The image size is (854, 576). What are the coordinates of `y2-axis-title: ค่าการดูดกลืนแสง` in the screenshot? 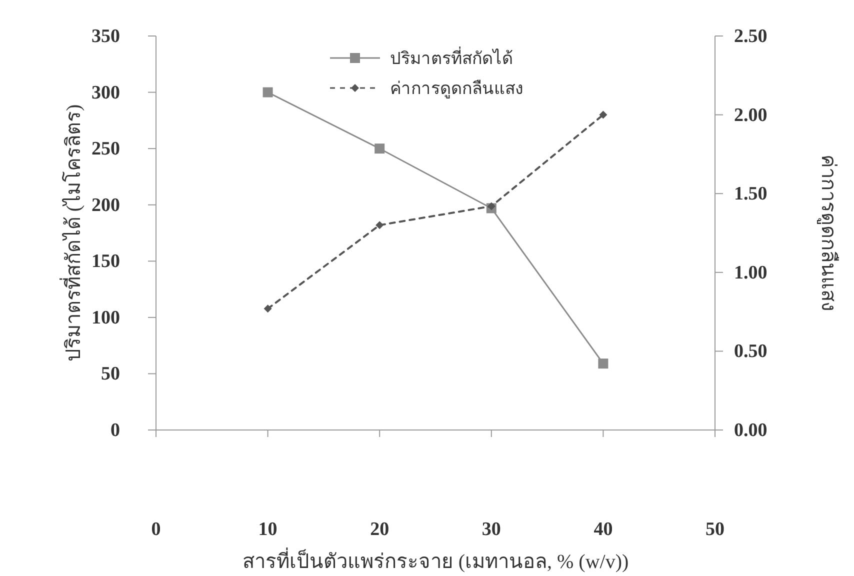 It's located at (827, 233).